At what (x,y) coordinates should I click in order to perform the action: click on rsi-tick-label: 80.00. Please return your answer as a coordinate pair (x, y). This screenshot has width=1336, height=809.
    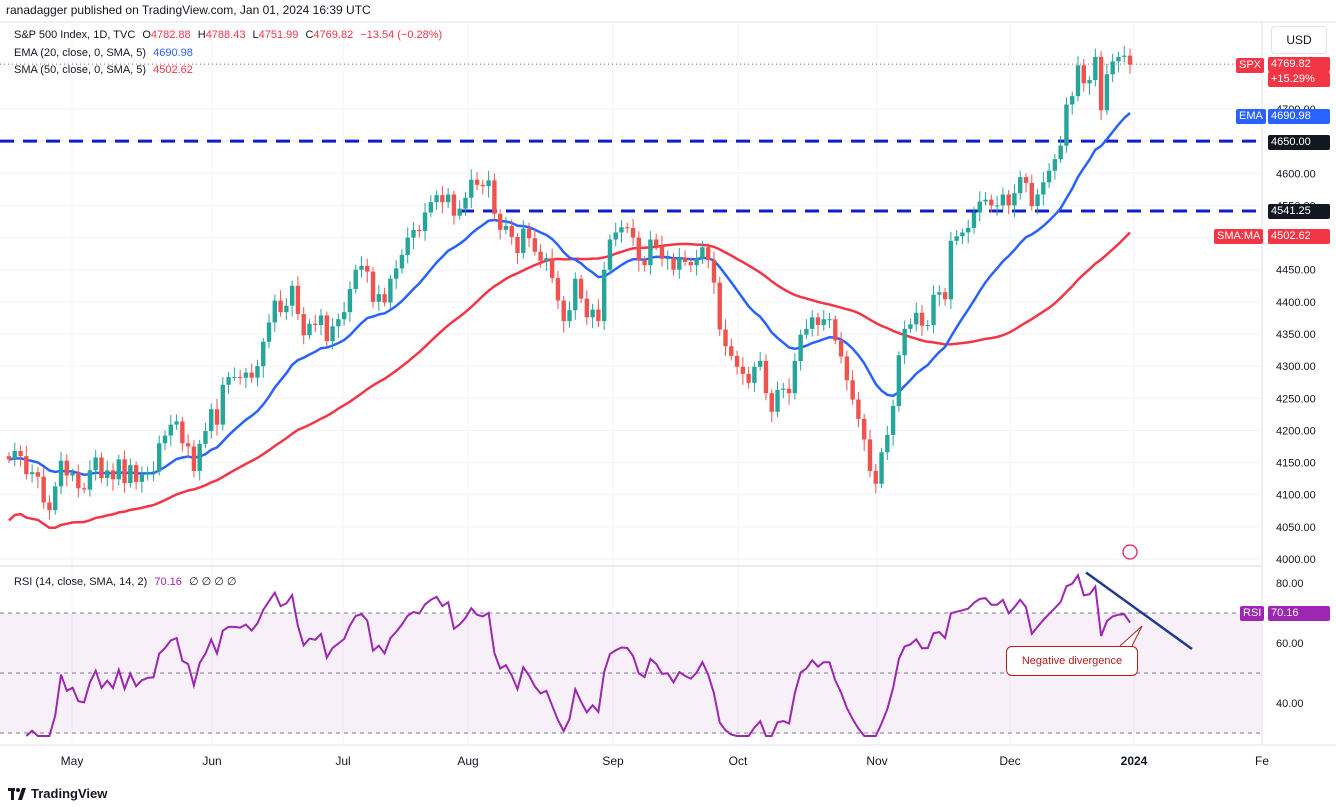
    Looking at the image, I should click on (1290, 584).